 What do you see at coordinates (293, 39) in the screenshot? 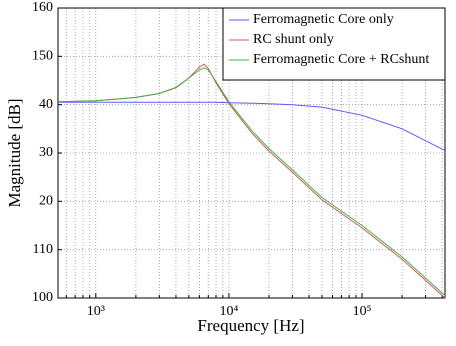
I see `legend-label: RC shunt only` at bounding box center [293, 39].